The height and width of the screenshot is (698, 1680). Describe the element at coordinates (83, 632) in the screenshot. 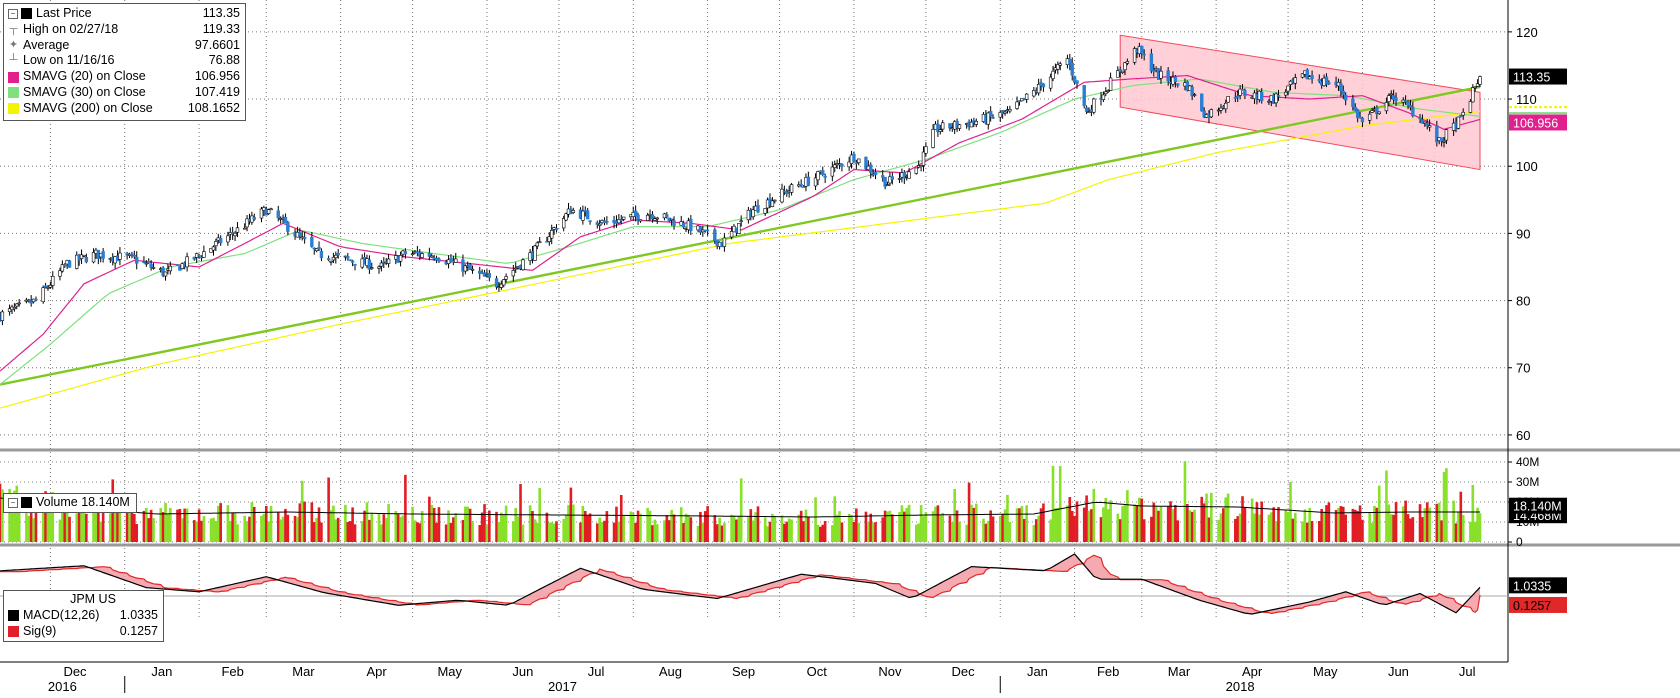

I see `macd-legend-row: Sig(9) 0.1257` at that location.